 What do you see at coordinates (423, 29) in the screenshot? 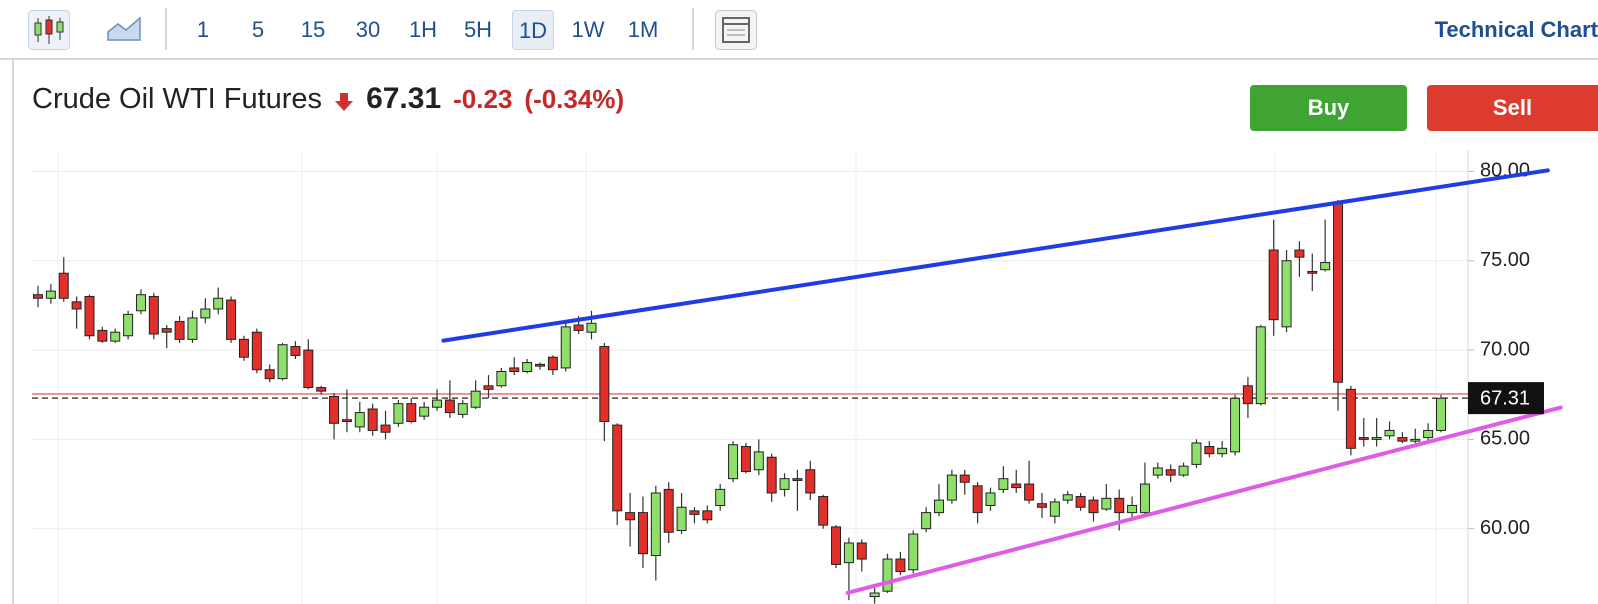
I see `interval-button: 1H` at bounding box center [423, 29].